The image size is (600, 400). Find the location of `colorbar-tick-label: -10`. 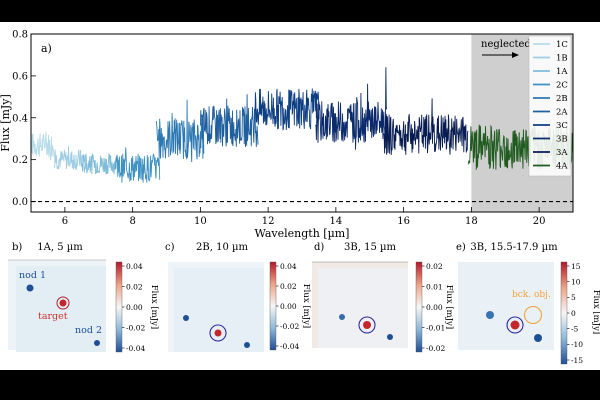

colorbar-tick-label: -10 is located at coordinates (577, 344).